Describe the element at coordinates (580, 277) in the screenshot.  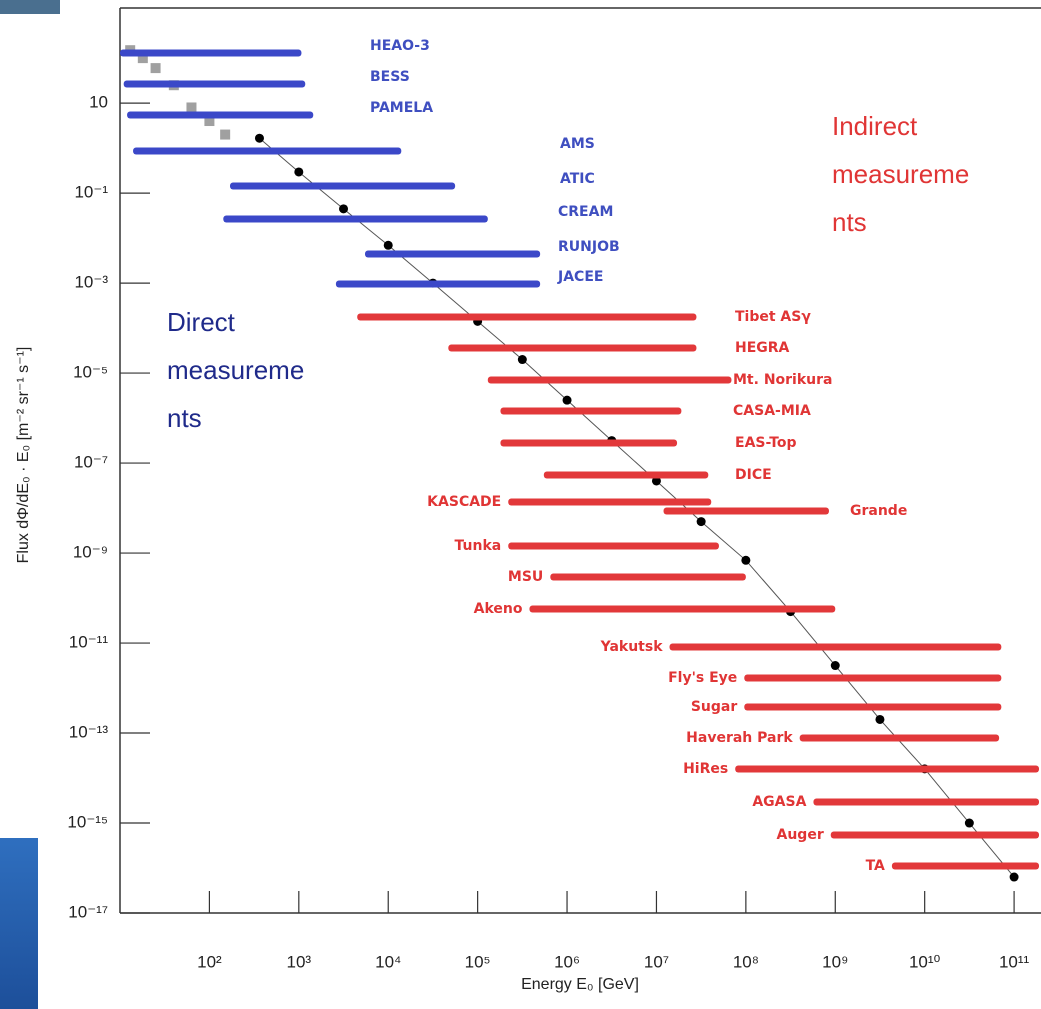
I see `experiment-label: JACEE` at that location.